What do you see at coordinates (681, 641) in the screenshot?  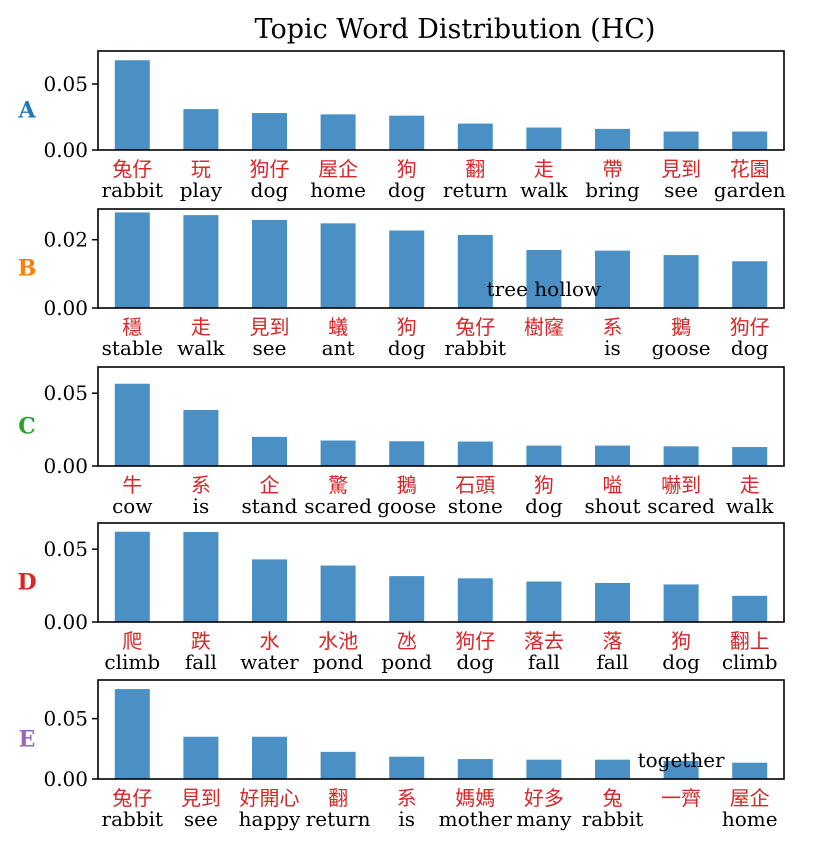 I see `x-tick-label-zh: 狗` at bounding box center [681, 641].